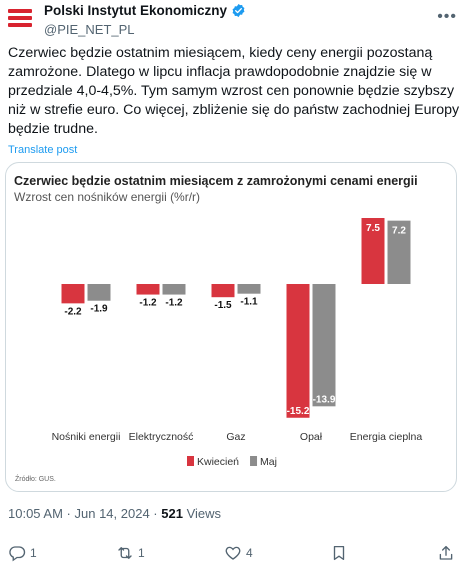 The image size is (467, 571). What do you see at coordinates (268, 462) in the screenshot?
I see `legend-label-1: Maj` at bounding box center [268, 462].